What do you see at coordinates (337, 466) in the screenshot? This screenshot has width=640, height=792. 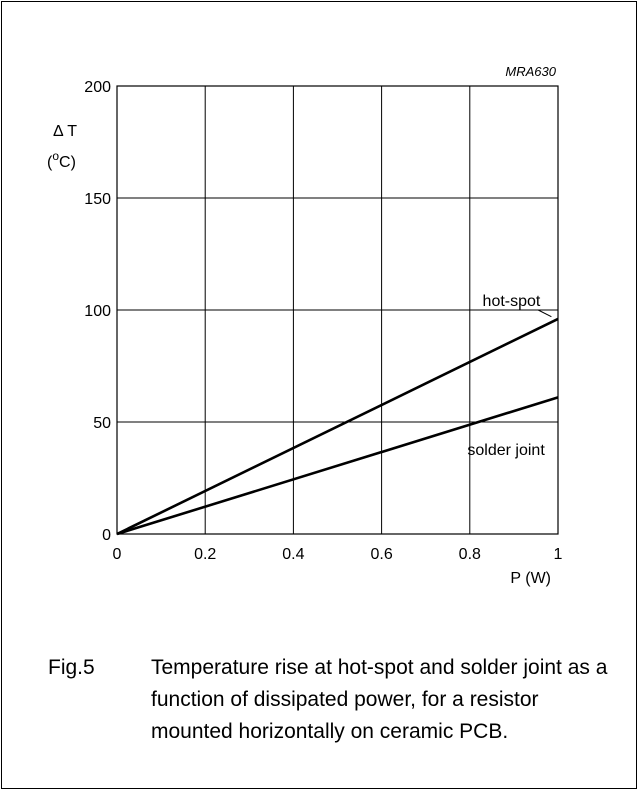 I see `series-line` at bounding box center [337, 466].